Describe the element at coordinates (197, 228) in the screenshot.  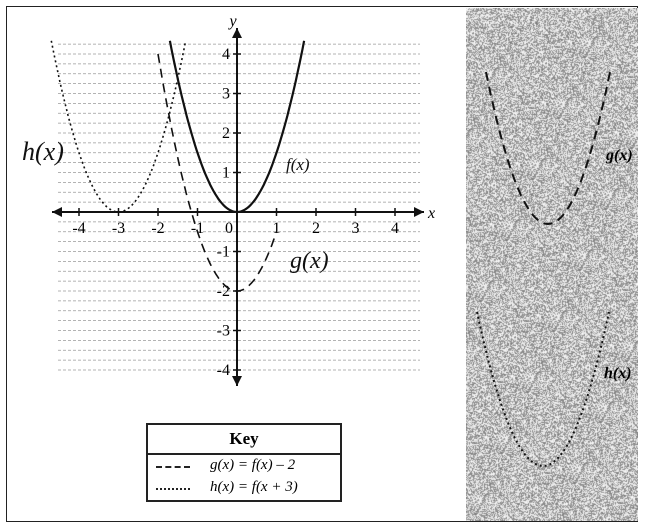
I see `x-tick-label: -1` at that location.